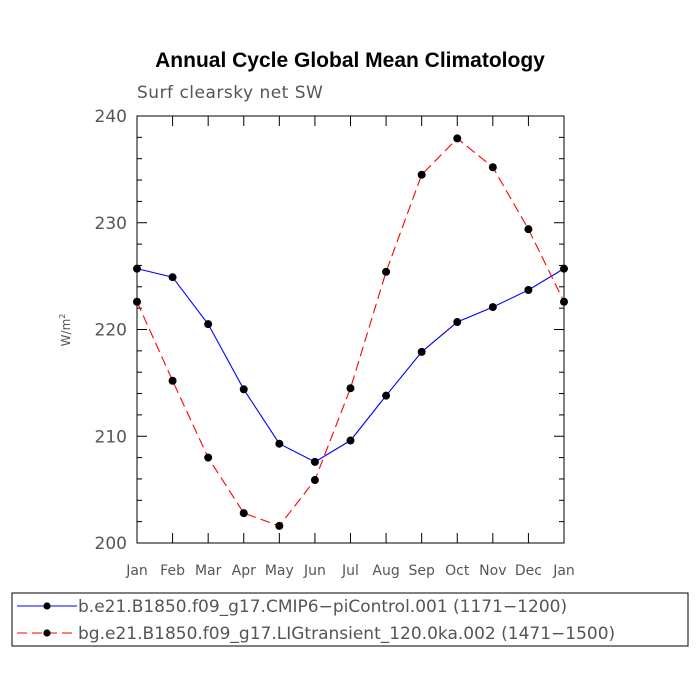 The image size is (700, 700). I want to click on x-tick-label: Feb, so click(172, 571).